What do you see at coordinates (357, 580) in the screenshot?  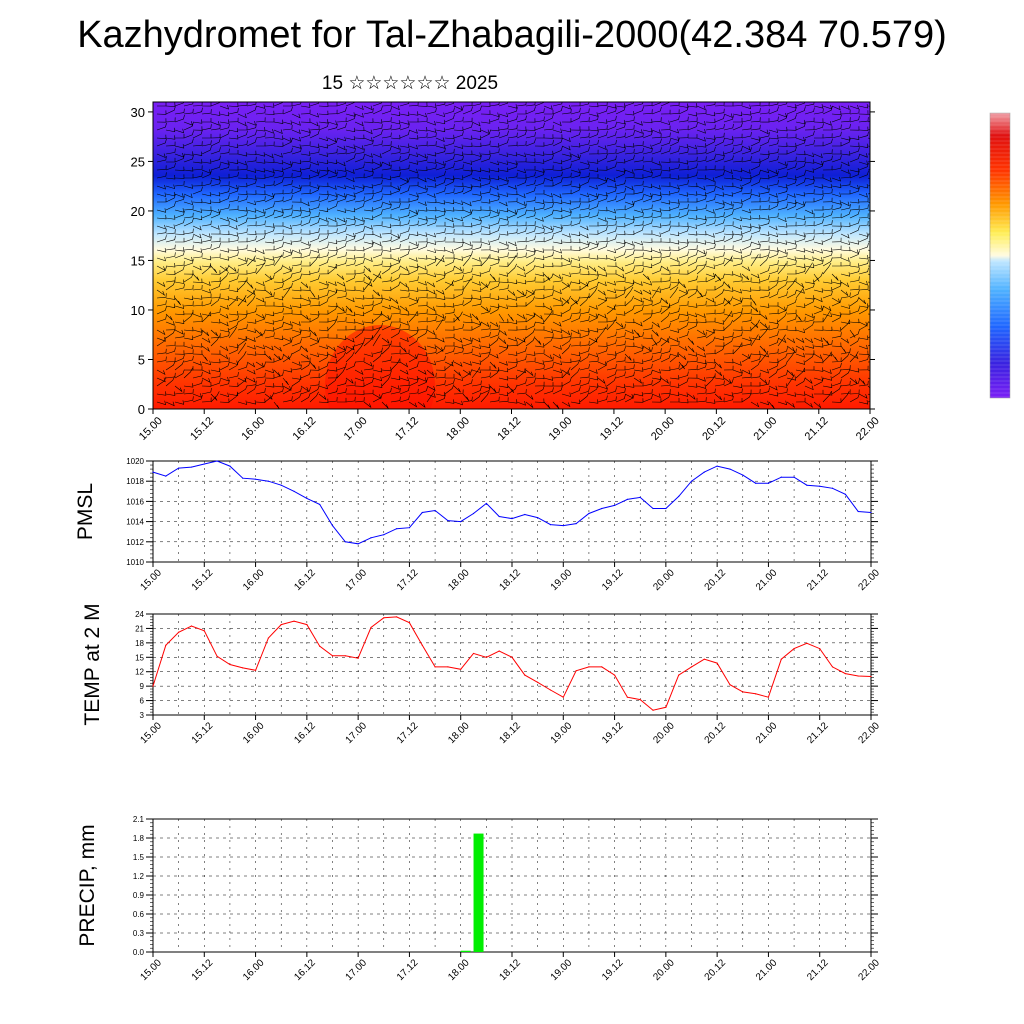 I see `x-tick-label: 17.00` at bounding box center [357, 580].